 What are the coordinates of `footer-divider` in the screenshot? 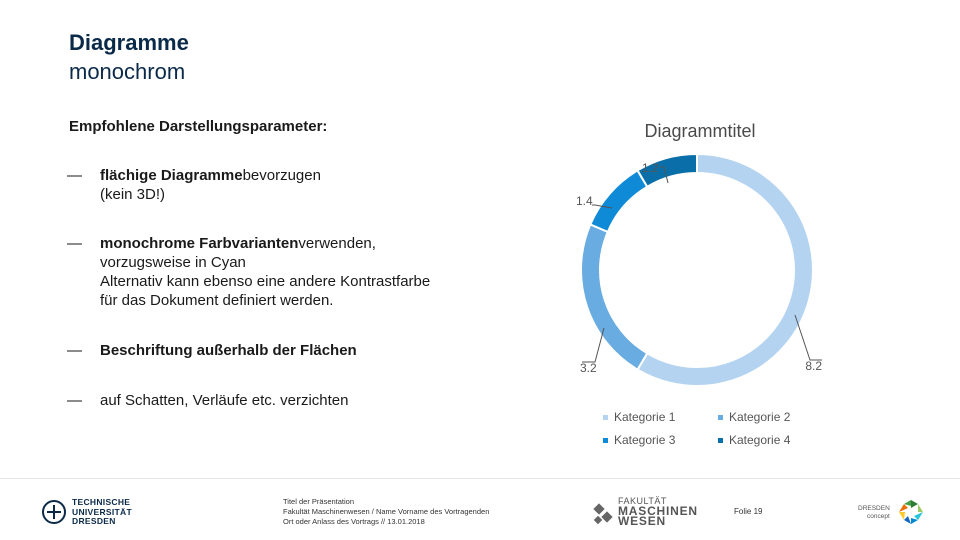 It's located at (480, 478).